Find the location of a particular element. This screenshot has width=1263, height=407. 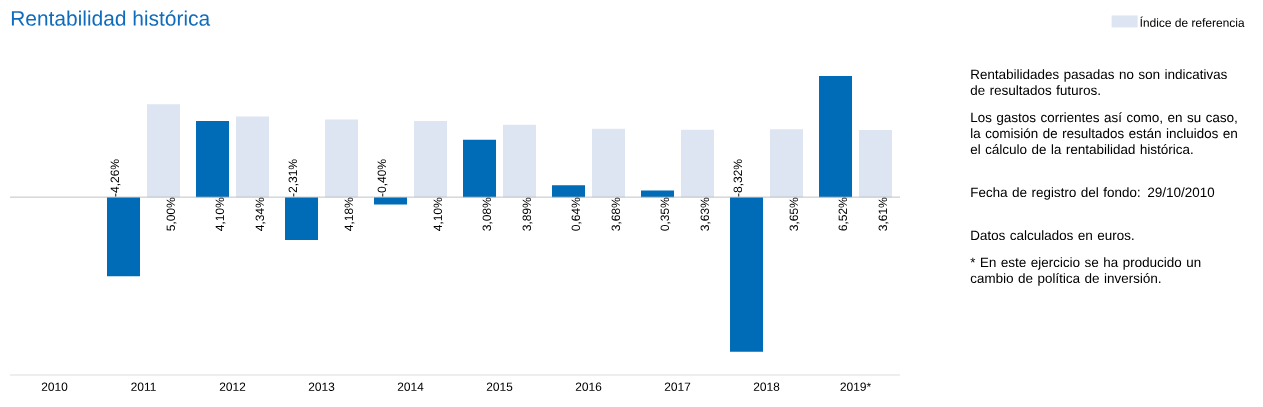

x-tick-label: 2013 is located at coordinates (321, 386).